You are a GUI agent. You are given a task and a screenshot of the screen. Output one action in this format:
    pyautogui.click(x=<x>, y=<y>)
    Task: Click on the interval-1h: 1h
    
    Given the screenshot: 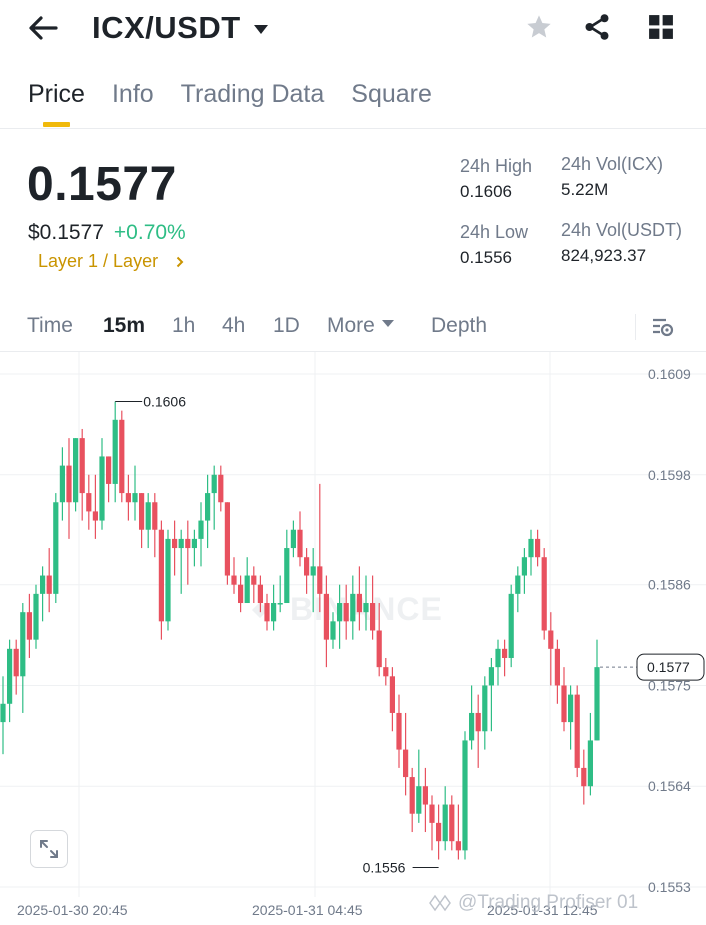 What is the action you would take?
    pyautogui.click(x=184, y=325)
    